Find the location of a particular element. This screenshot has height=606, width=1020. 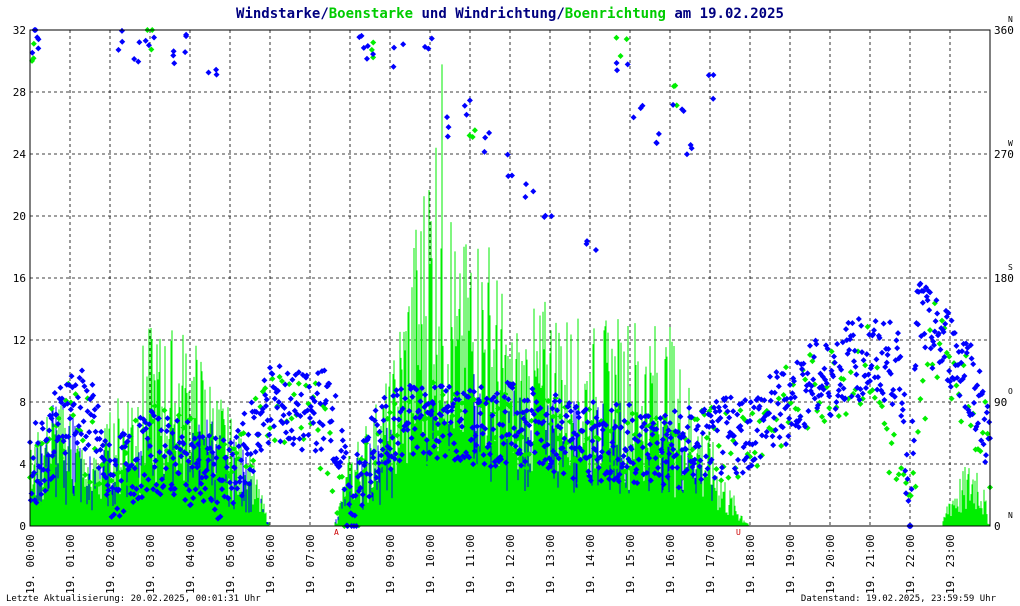

title-sep2: / is located at coordinates (560, 14).